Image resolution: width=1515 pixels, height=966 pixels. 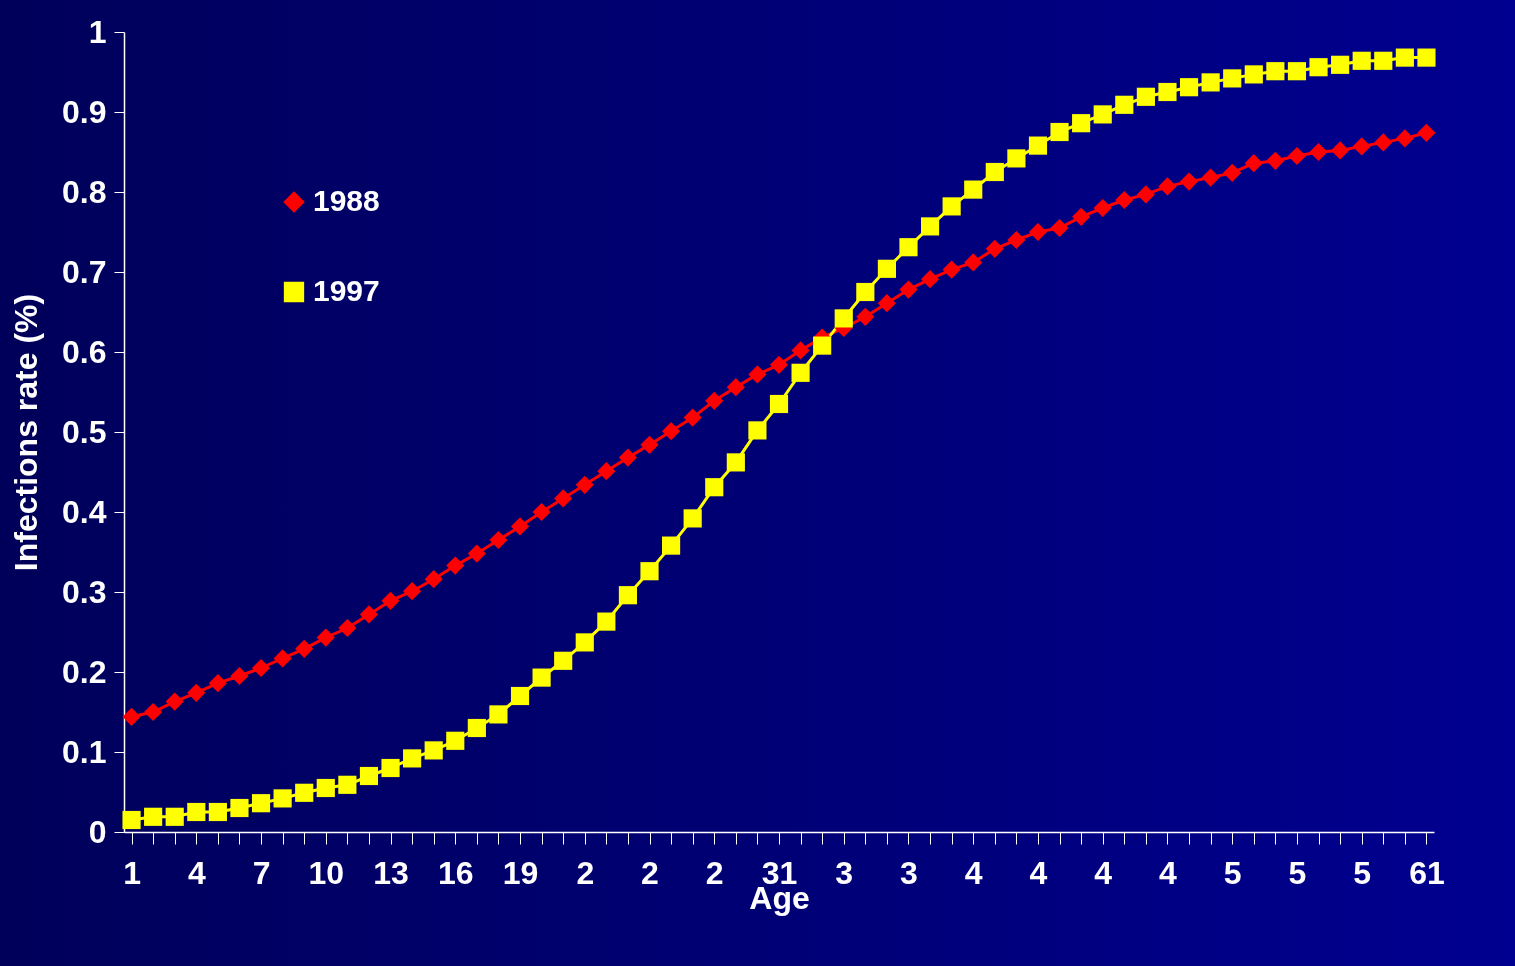 I want to click on y-tick-label: 0.5, so click(x=84, y=431).